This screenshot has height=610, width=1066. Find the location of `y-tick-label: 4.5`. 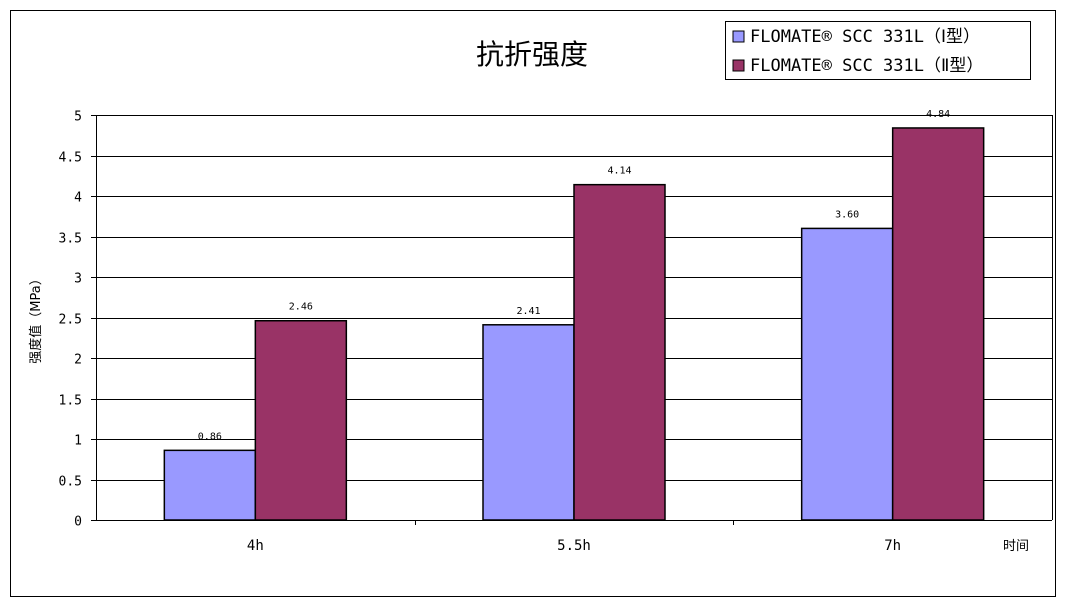

y-tick-label: 4.5 is located at coordinates (70, 158).